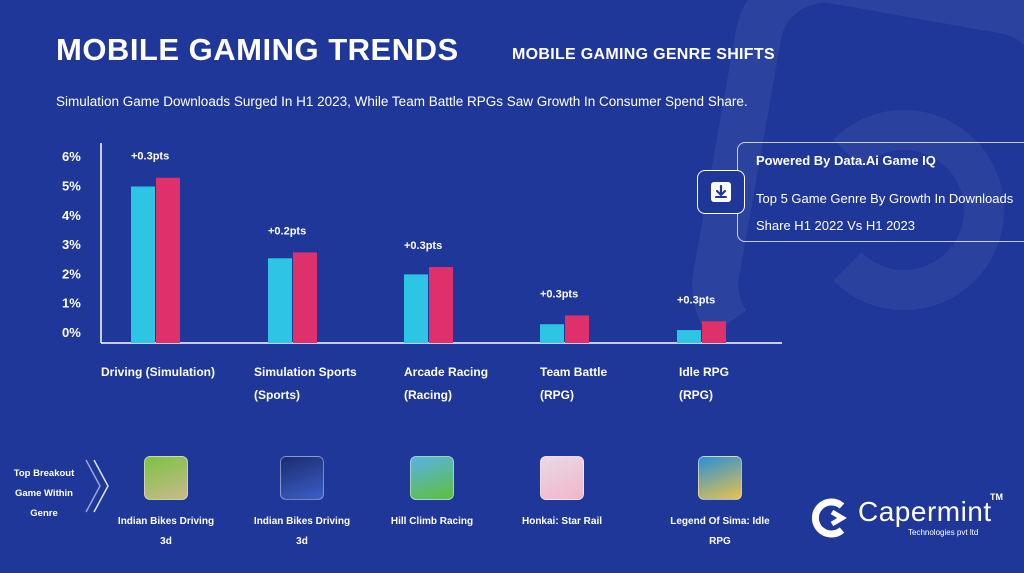 The image size is (1024, 573). What do you see at coordinates (44, 493) in the screenshot?
I see `breakout-label: Top Breakout Game Within Genre` at bounding box center [44, 493].